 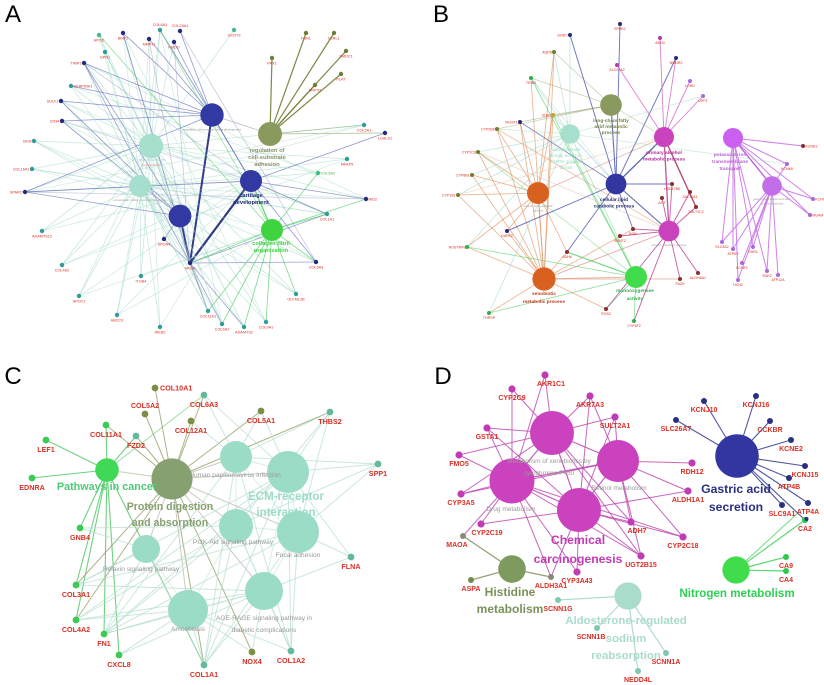 I want to click on svg-text: SLBP, so click(x=547, y=115).